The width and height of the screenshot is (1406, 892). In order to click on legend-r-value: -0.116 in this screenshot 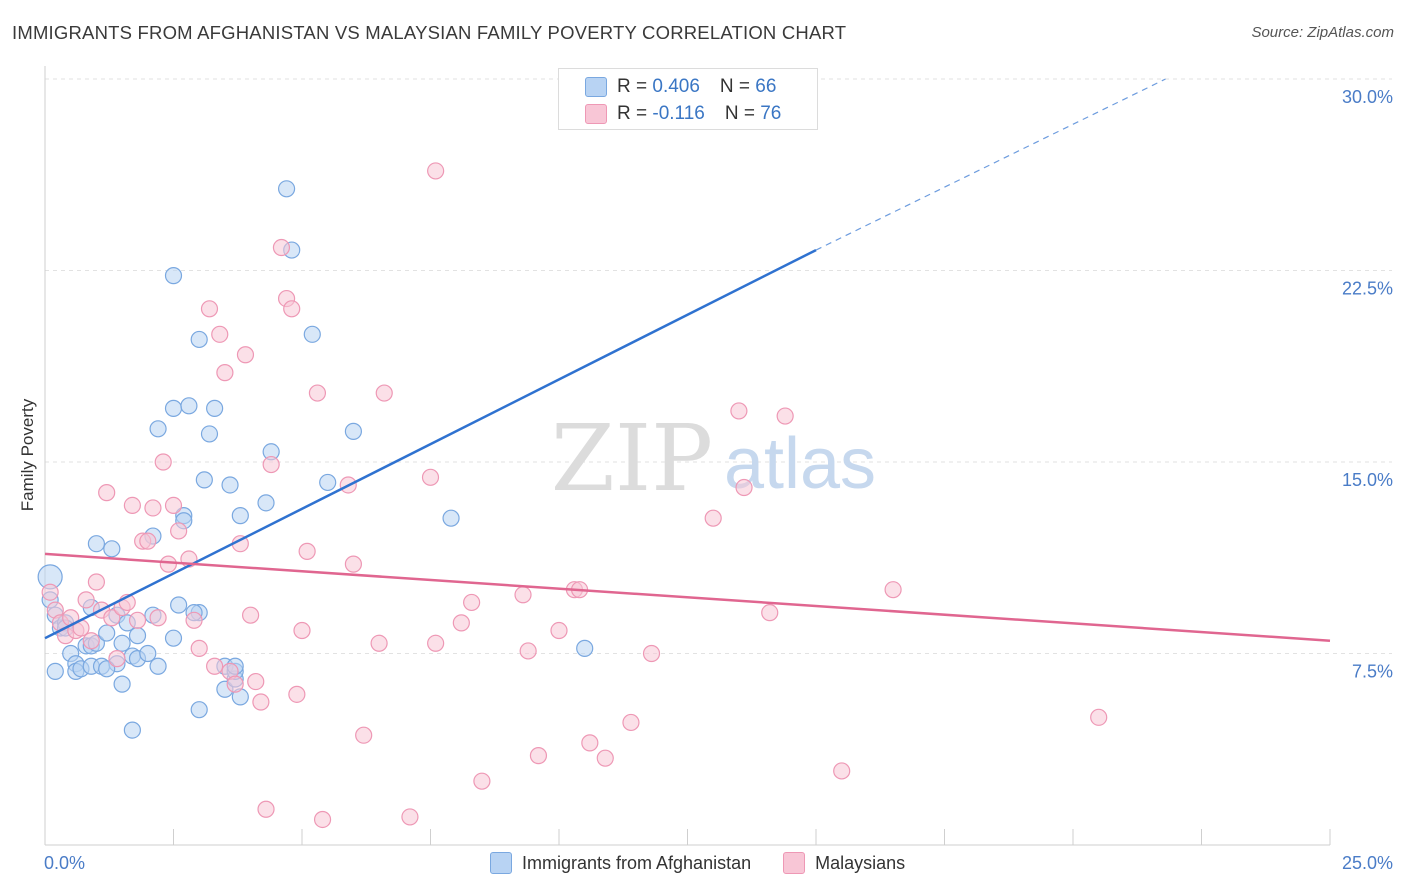, I will do `click(678, 113)`.